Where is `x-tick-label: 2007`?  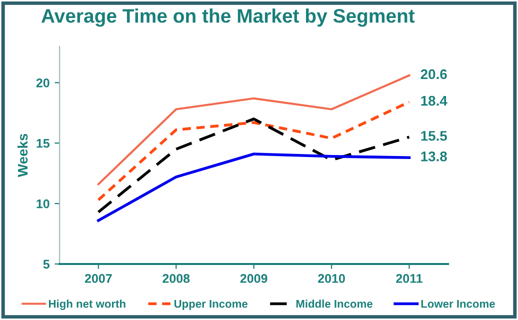 x-tick-label: 2007 is located at coordinates (98, 278).